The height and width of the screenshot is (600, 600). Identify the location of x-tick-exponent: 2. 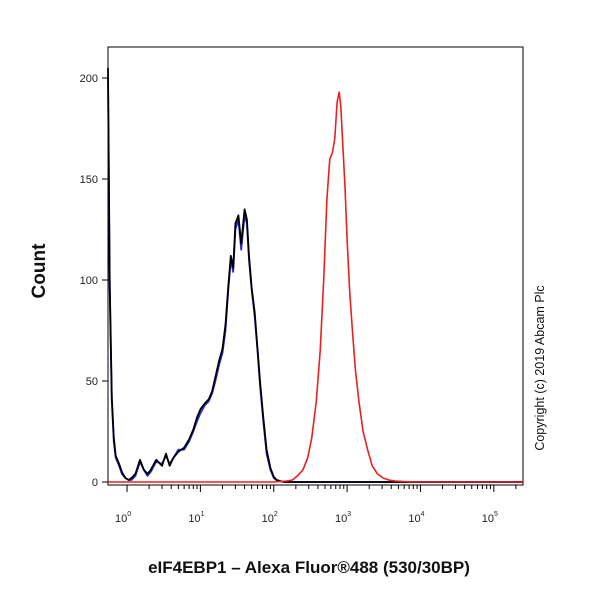
(276, 514).